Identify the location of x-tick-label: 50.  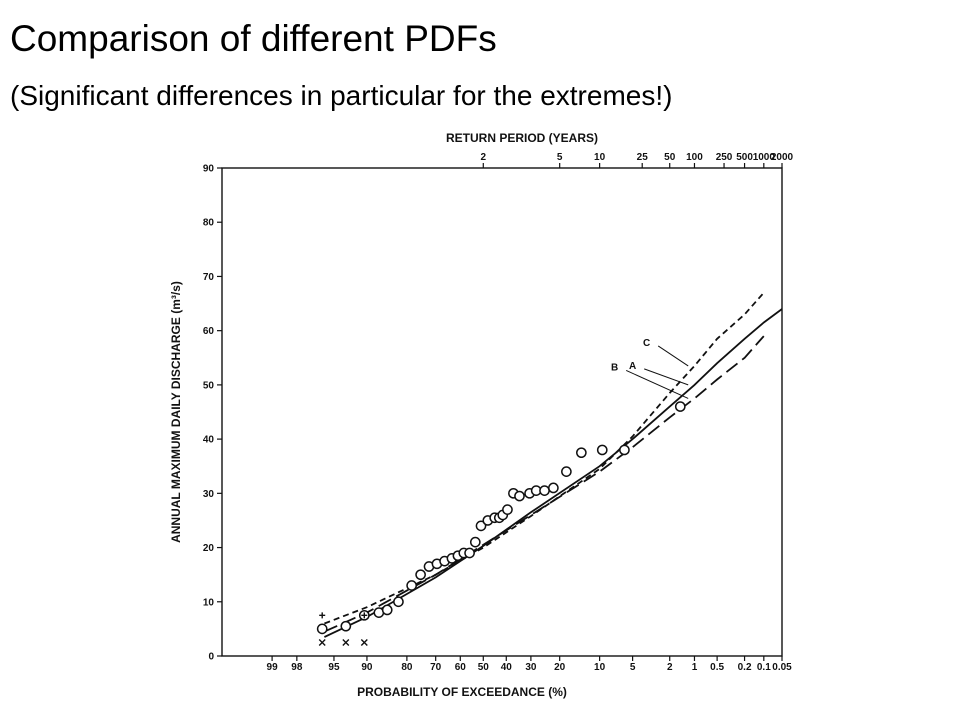
(484, 667).